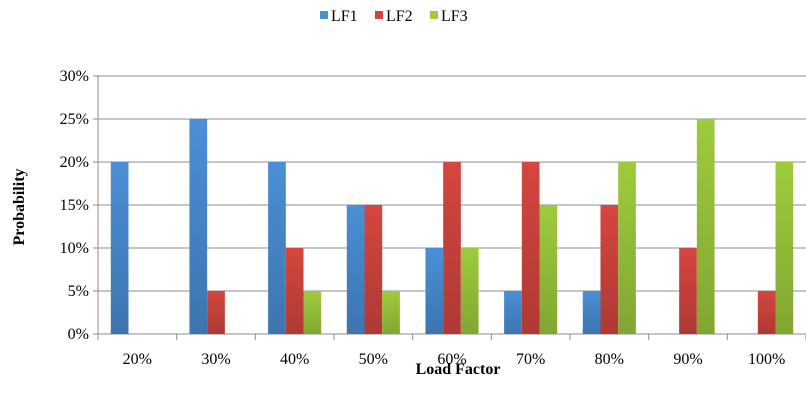  What do you see at coordinates (137, 359) in the screenshot?
I see `x-tick-label: 20%` at bounding box center [137, 359].